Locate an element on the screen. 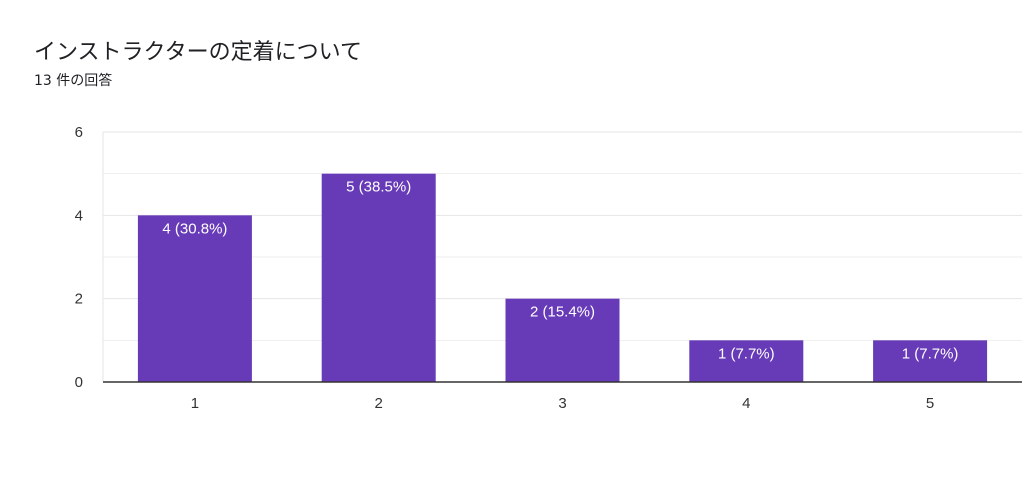 Image resolution: width=1024 pixels, height=487 pixels. x-tick-label: 3 is located at coordinates (562, 403).